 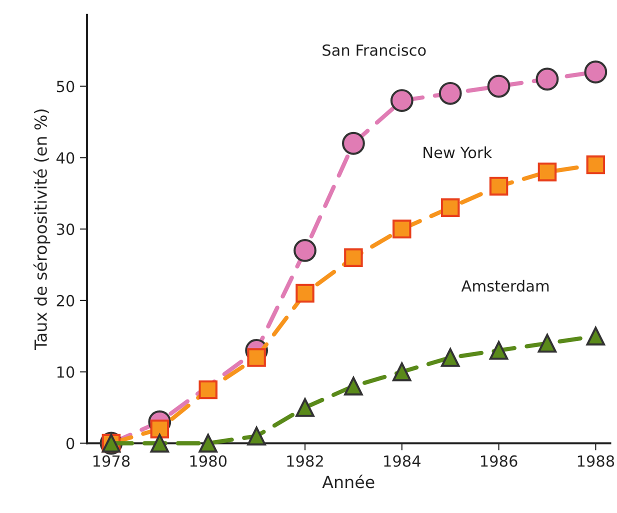 I want to click on text: San Francisco, so click(x=374, y=50).